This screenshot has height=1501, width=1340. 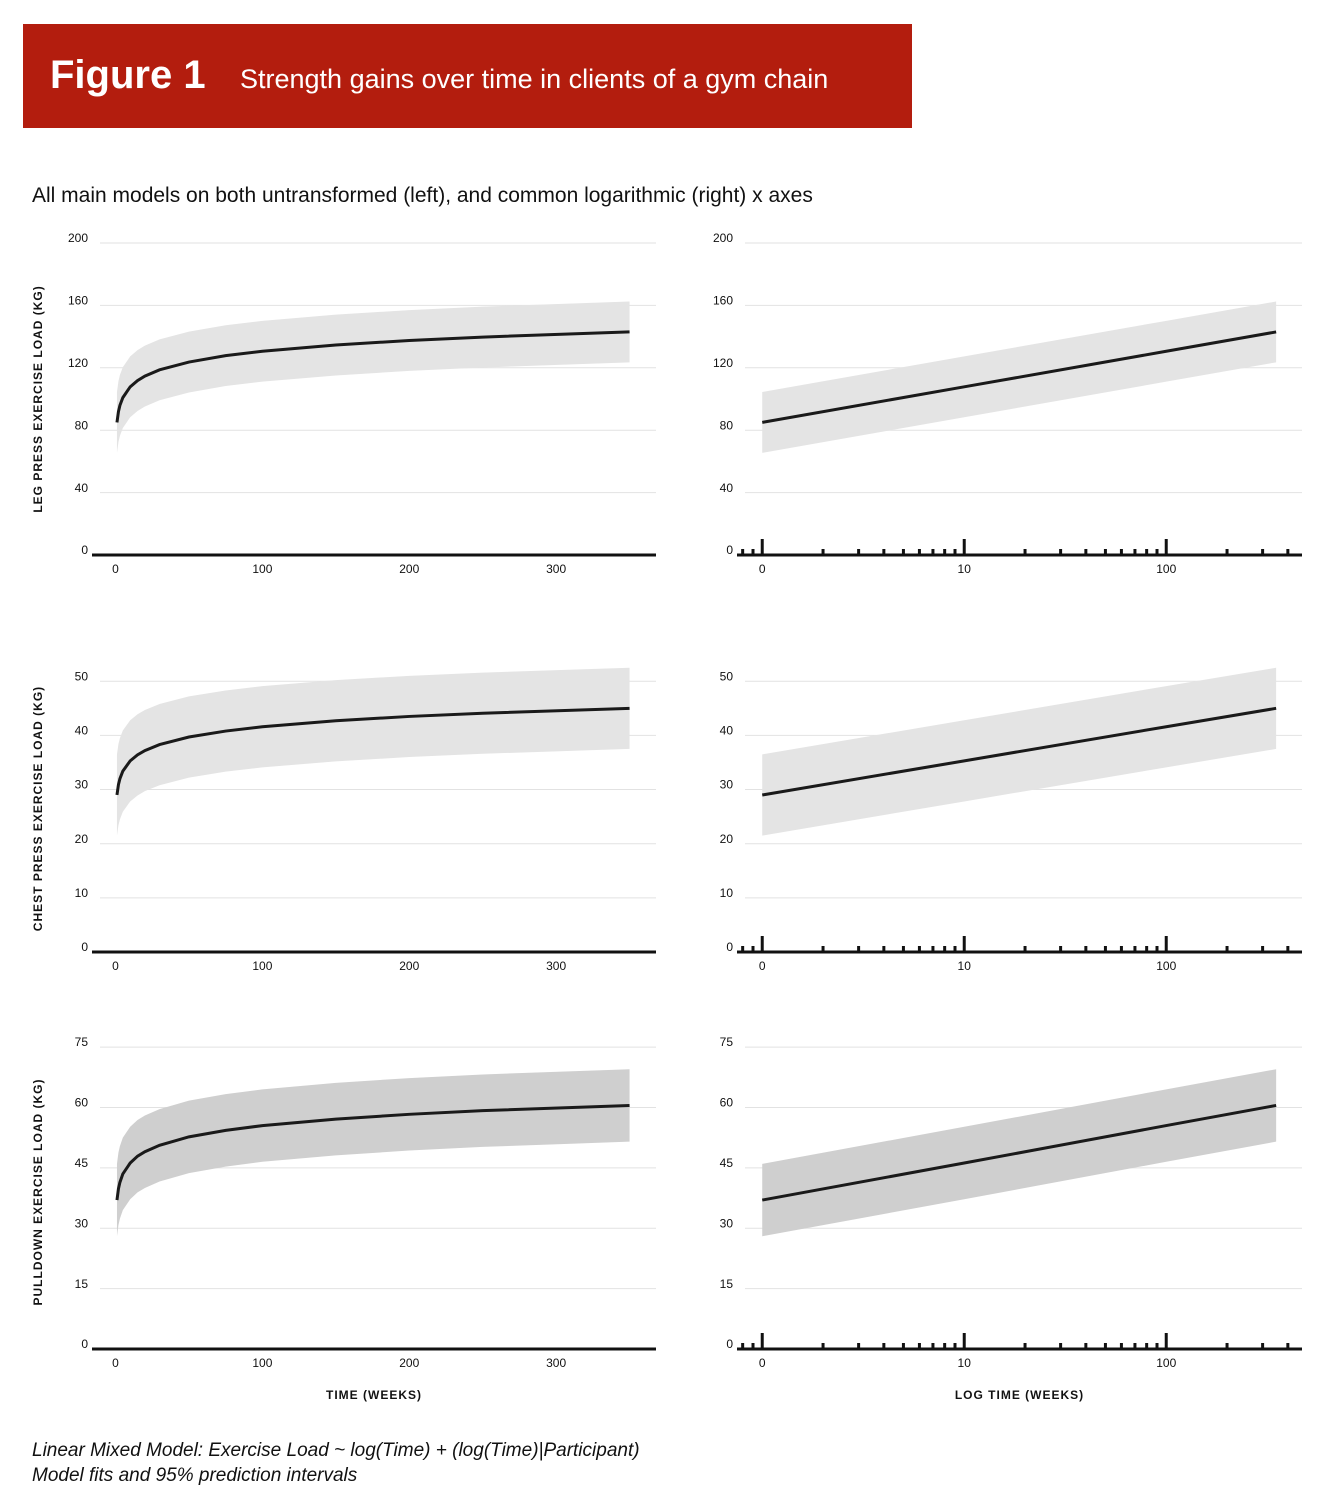 I want to click on header-band, so click(x=467, y=76).